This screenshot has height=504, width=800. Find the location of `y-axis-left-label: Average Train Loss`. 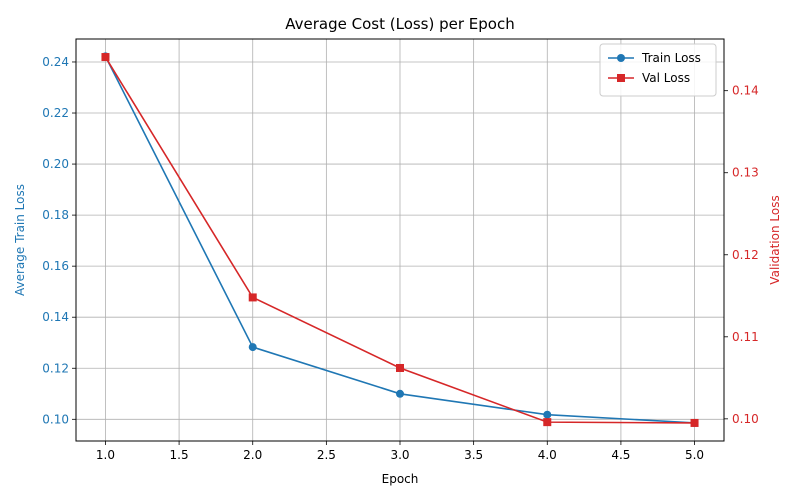

y-axis-left-label: Average Train Loss is located at coordinates (20, 240).